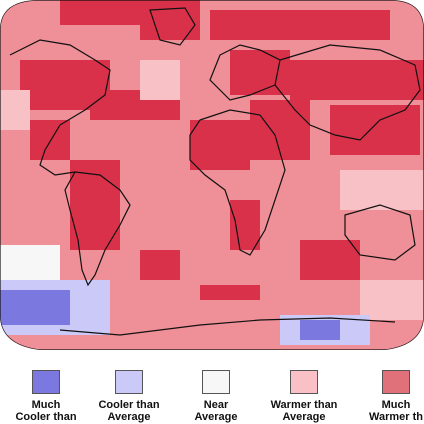 This screenshot has height=424, width=424. Describe the element at coordinates (97, 229) in the screenshot. I see `coast-south-america` at that location.